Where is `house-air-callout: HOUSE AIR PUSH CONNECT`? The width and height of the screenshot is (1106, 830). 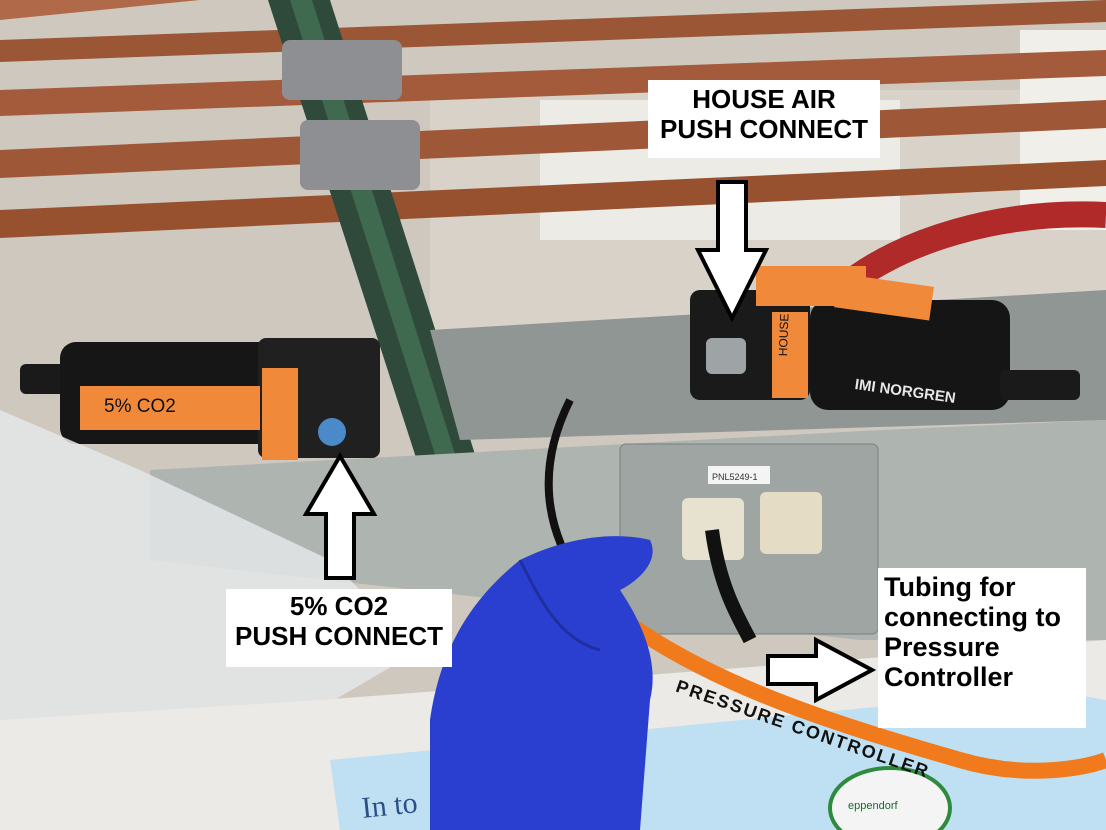 house-air-callout: HOUSE AIR PUSH CONNECT is located at coordinates (764, 119).